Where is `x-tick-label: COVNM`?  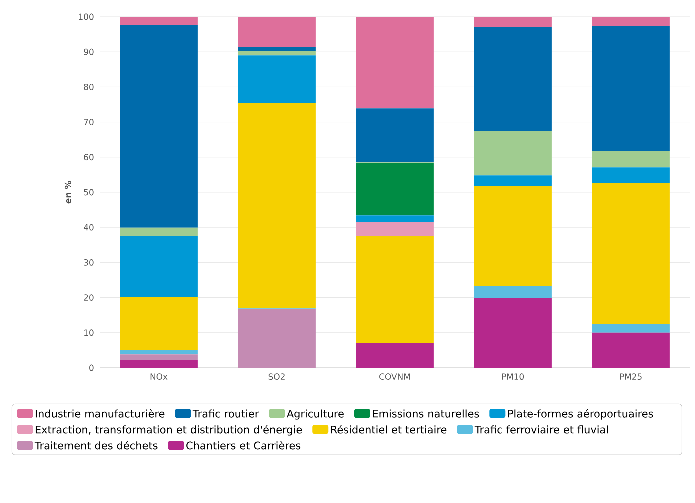 x-tick-label: COVNM is located at coordinates (395, 377).